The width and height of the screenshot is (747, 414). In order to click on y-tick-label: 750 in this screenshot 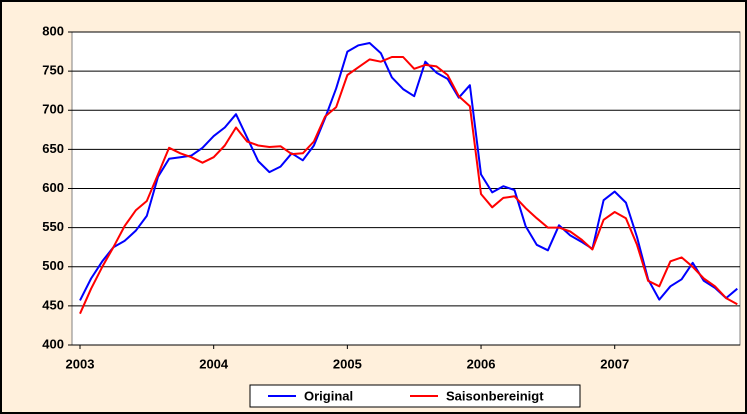, I will do `click(53, 70)`.